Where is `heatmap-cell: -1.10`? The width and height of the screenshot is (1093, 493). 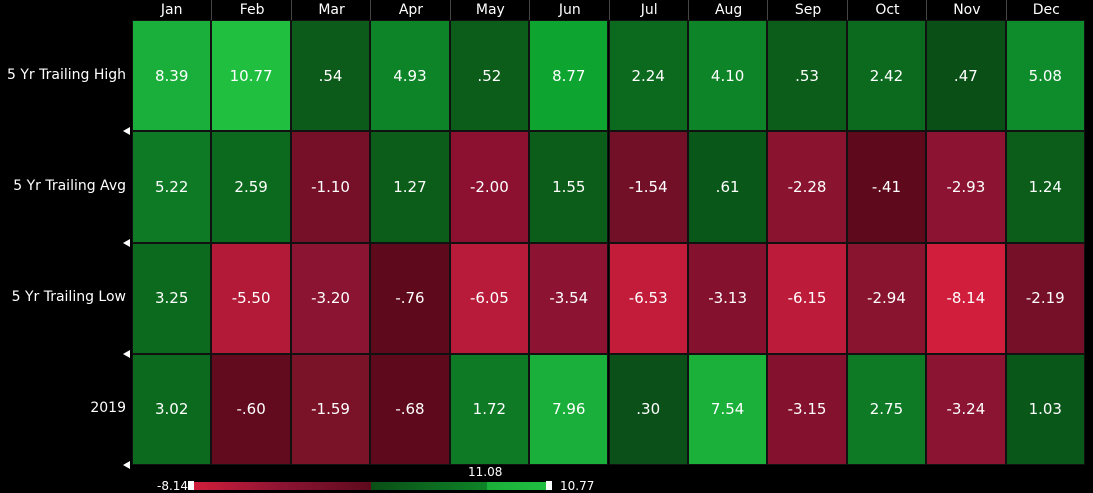 heatmap-cell: -1.10 is located at coordinates (330, 187).